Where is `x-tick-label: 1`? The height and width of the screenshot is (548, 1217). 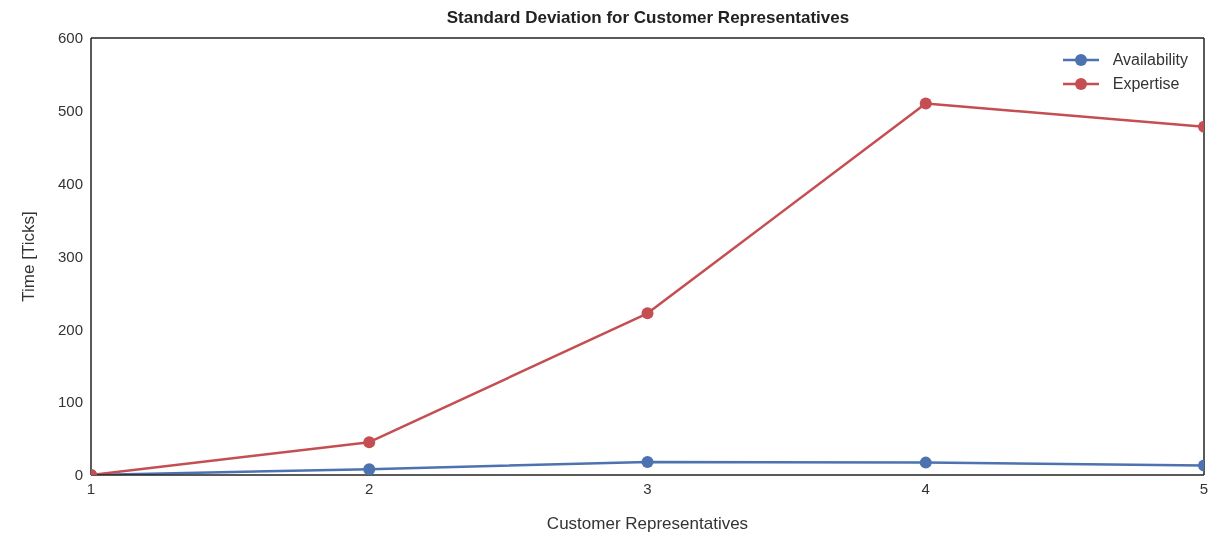 x-tick-label: 1 is located at coordinates (91, 488).